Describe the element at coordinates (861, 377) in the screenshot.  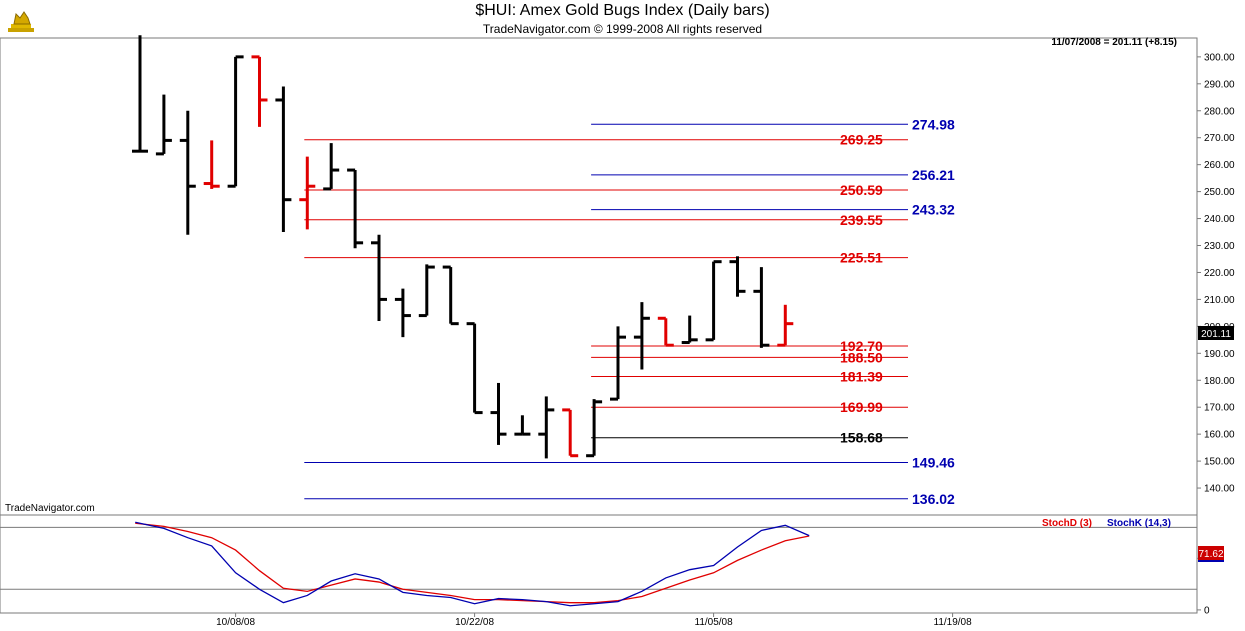
I see `level-label: 181.39` at that location.